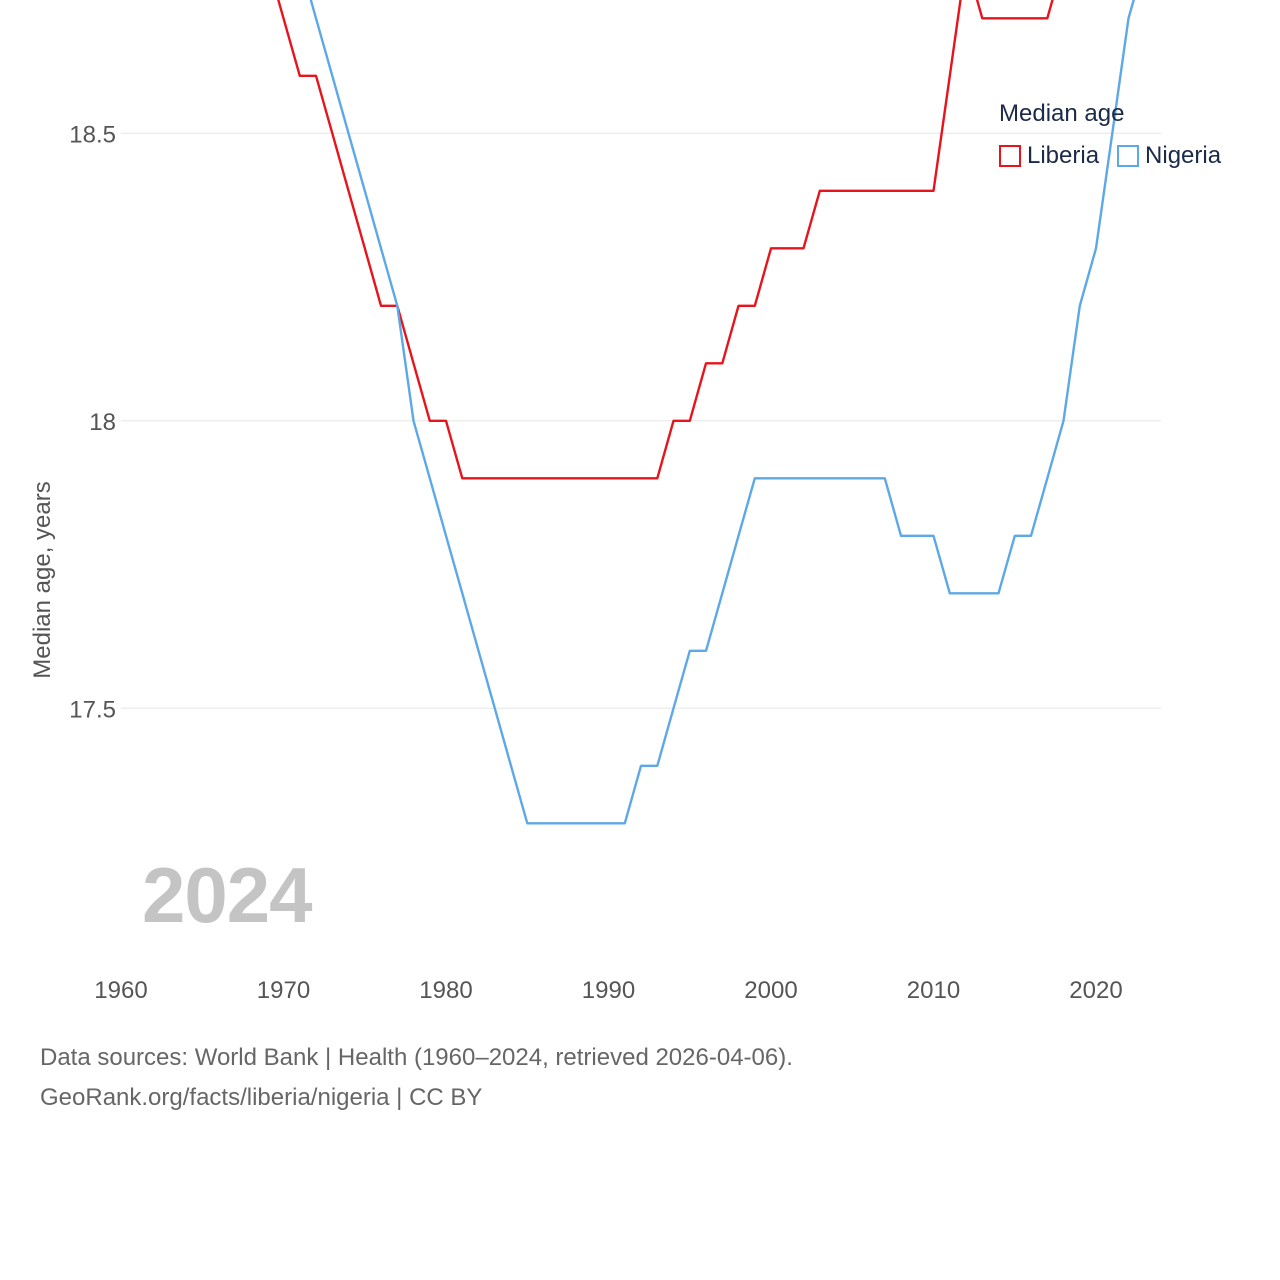 This screenshot has height=1280, width=1280. What do you see at coordinates (933, 990) in the screenshot?
I see `x-tick-label: 2010` at bounding box center [933, 990].